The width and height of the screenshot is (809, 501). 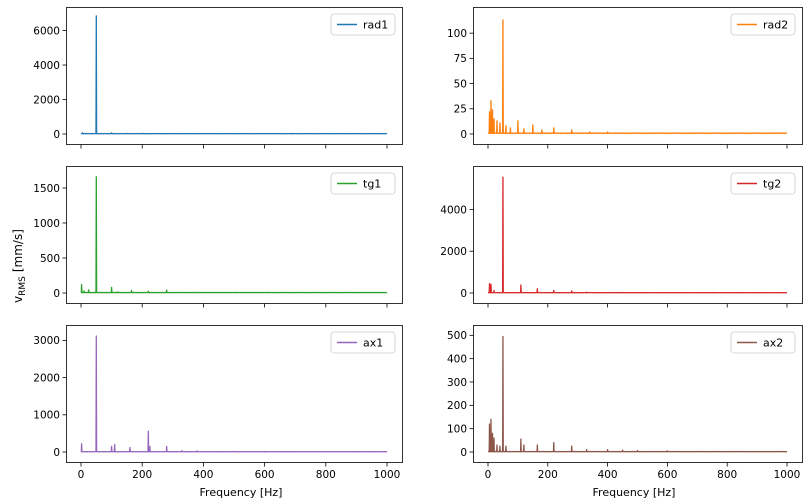 I want to click on legend-ax2: ax2, so click(x=763, y=342).